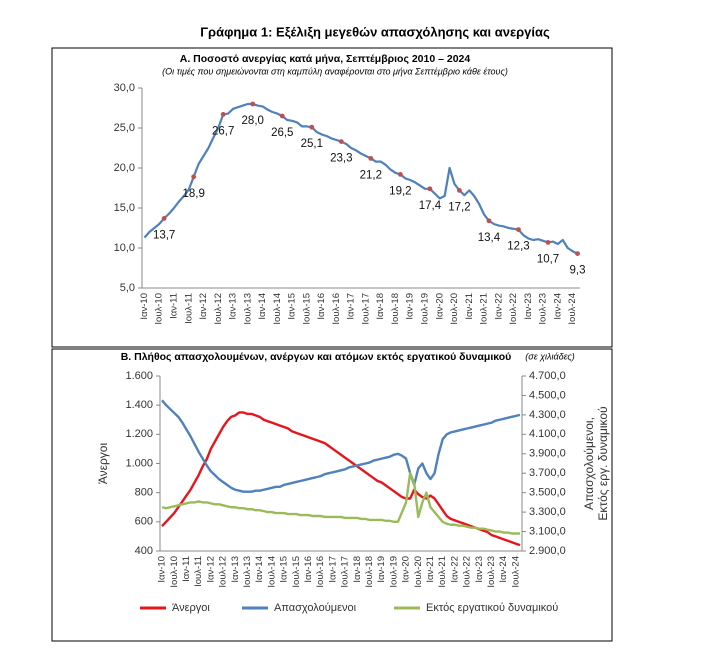 The height and width of the screenshot is (655, 707). Describe the element at coordinates (547, 415) in the screenshot. I see `tick-label: 4.300,0` at that location.